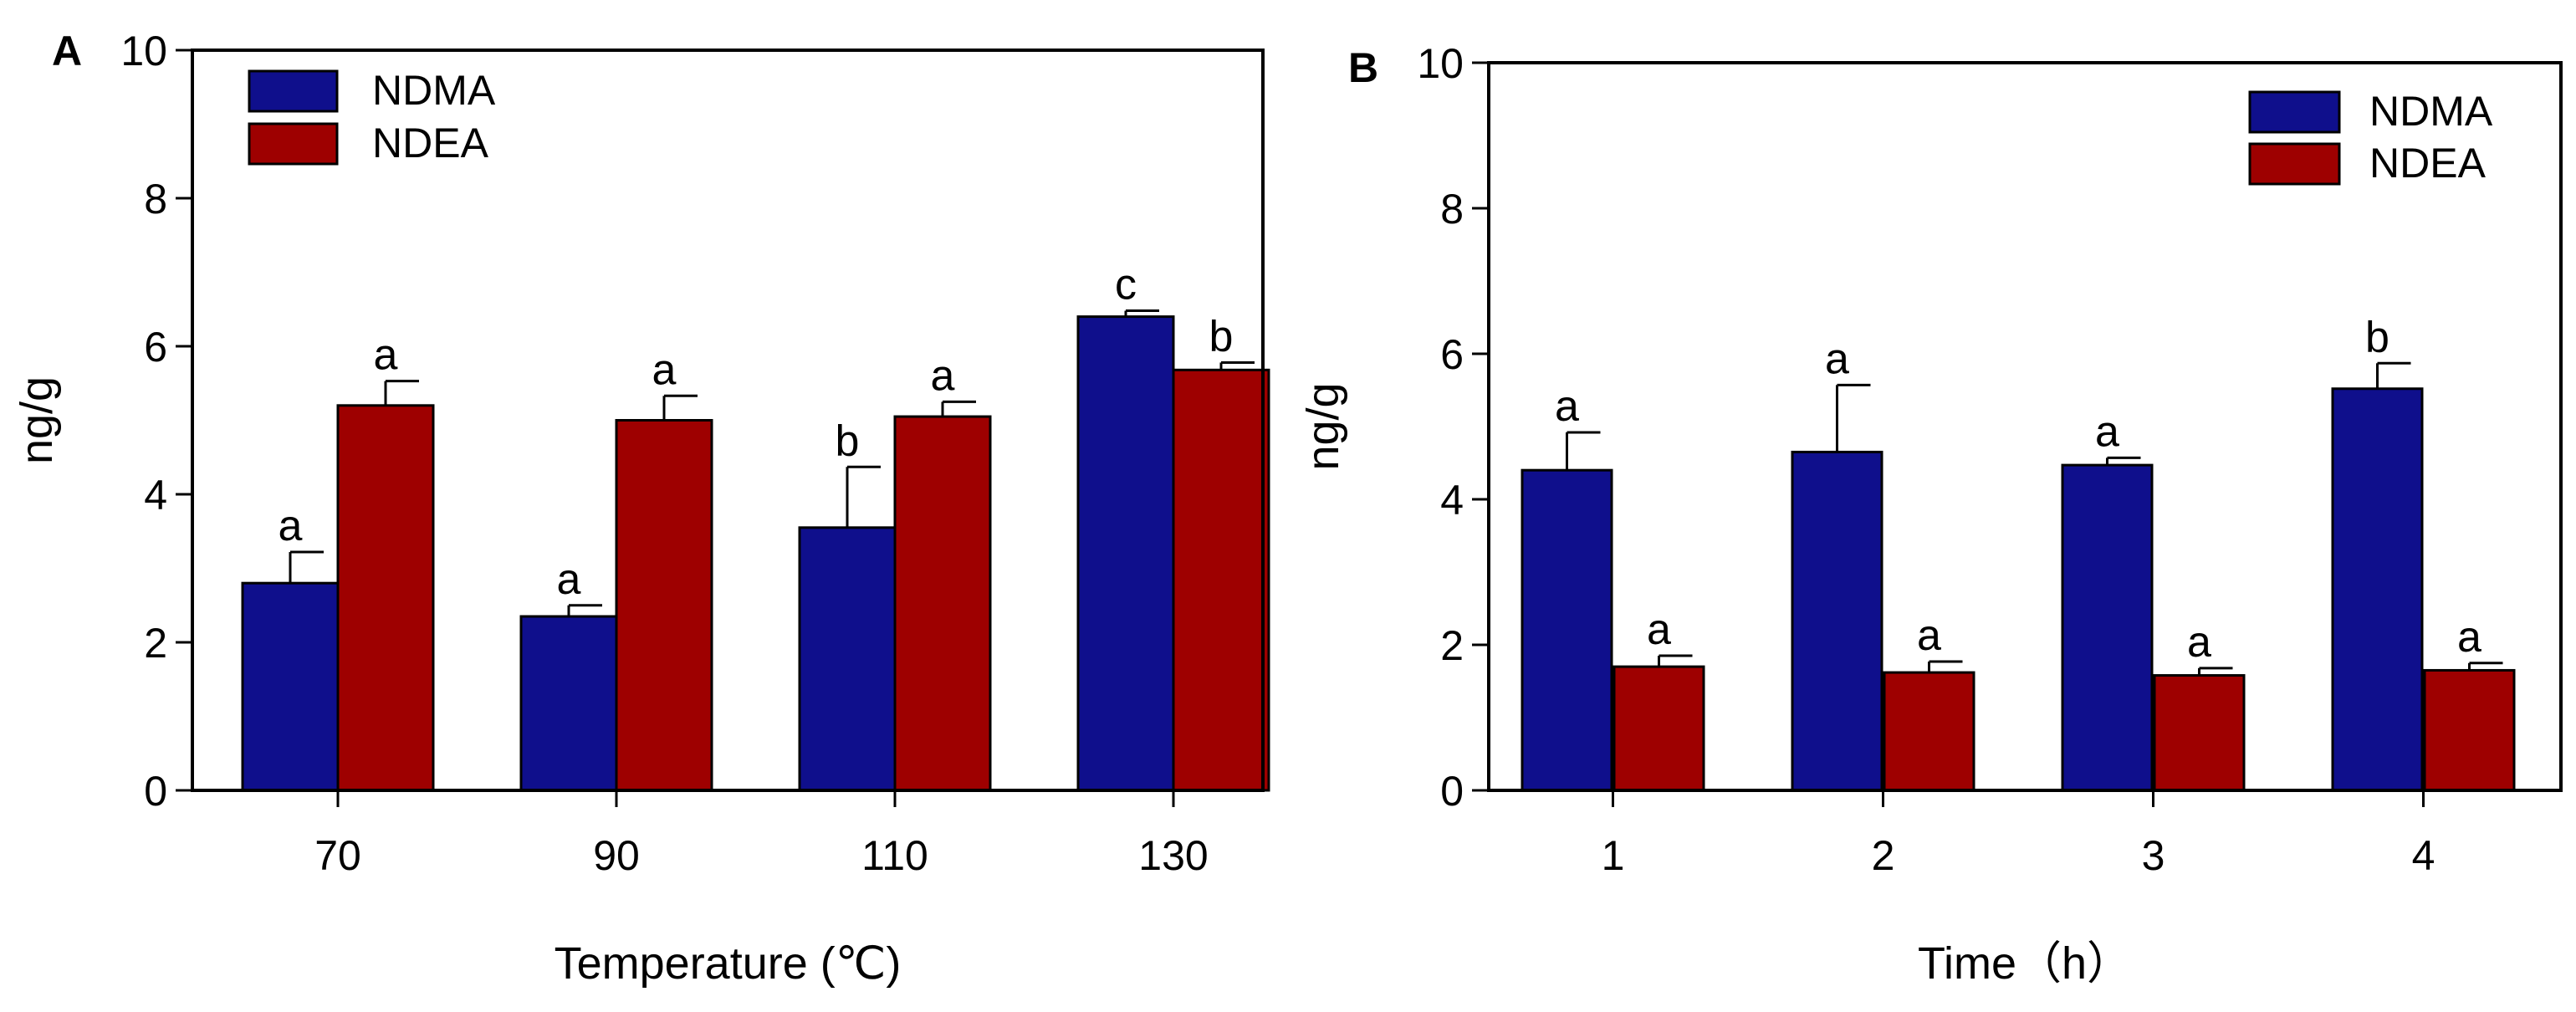  What do you see at coordinates (1929, 635) in the screenshot?
I see `significance-label-ndea-2: a` at bounding box center [1929, 635].